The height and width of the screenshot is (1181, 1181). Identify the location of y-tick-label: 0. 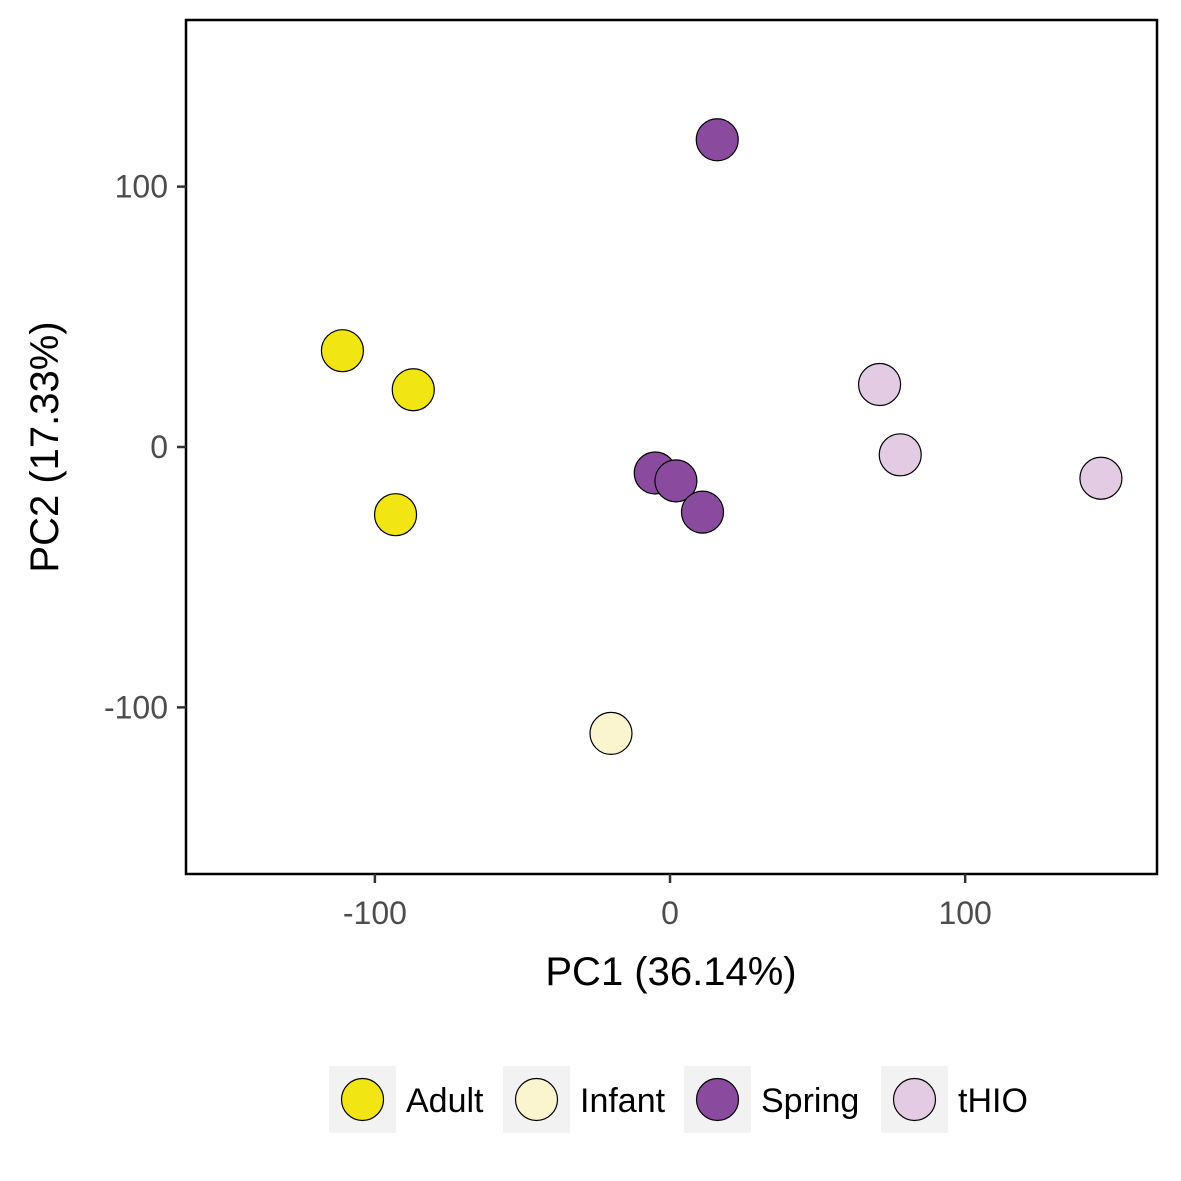
(159, 447).